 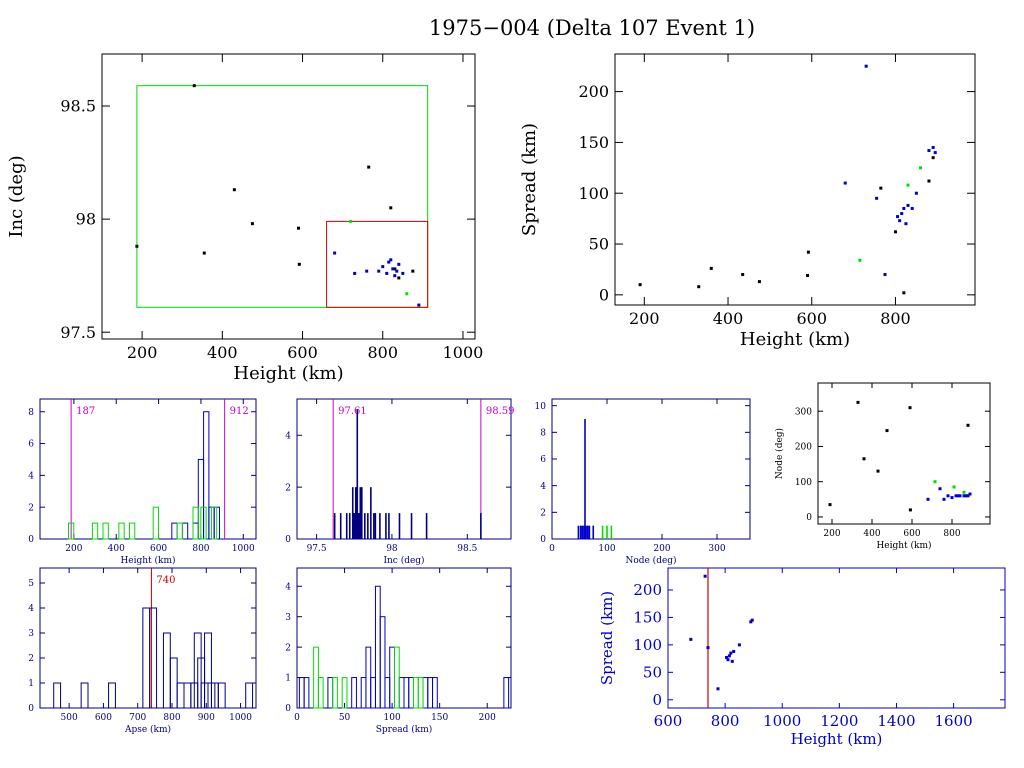 I want to click on inc-vs-height-xtick-label: 600, so click(x=302, y=352).